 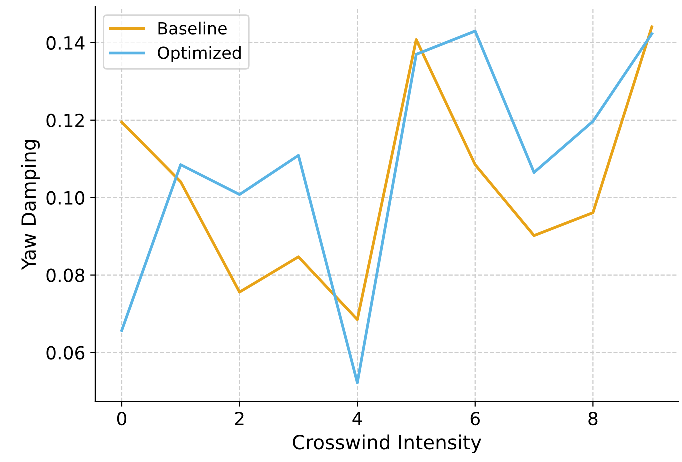 I want to click on legend-label: Baseline, so click(x=192, y=28).